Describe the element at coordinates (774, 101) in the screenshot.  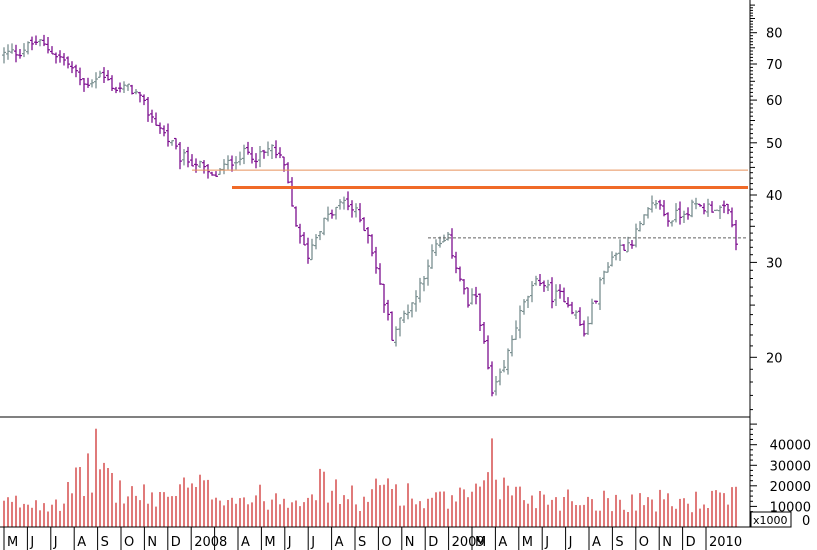
I see `price-tick-label: 60` at that location.